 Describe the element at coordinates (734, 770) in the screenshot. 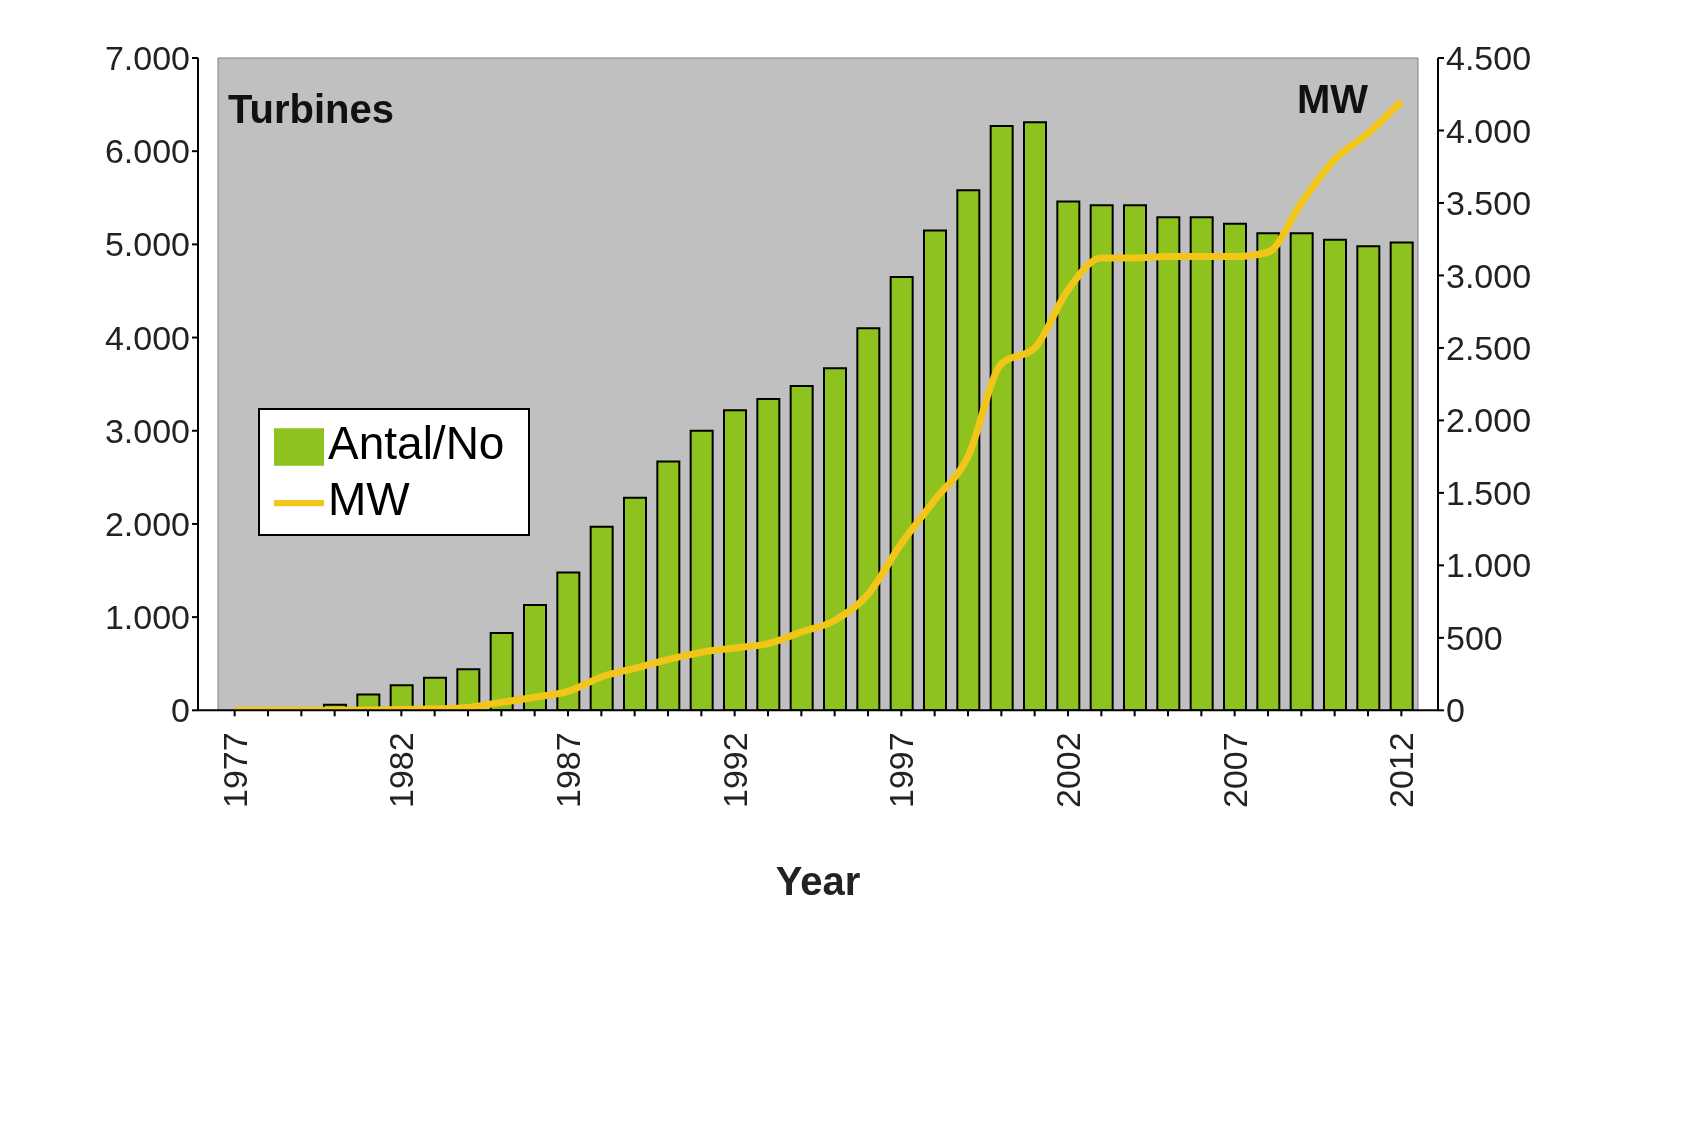

I see `x-tick-label: 1992` at that location.